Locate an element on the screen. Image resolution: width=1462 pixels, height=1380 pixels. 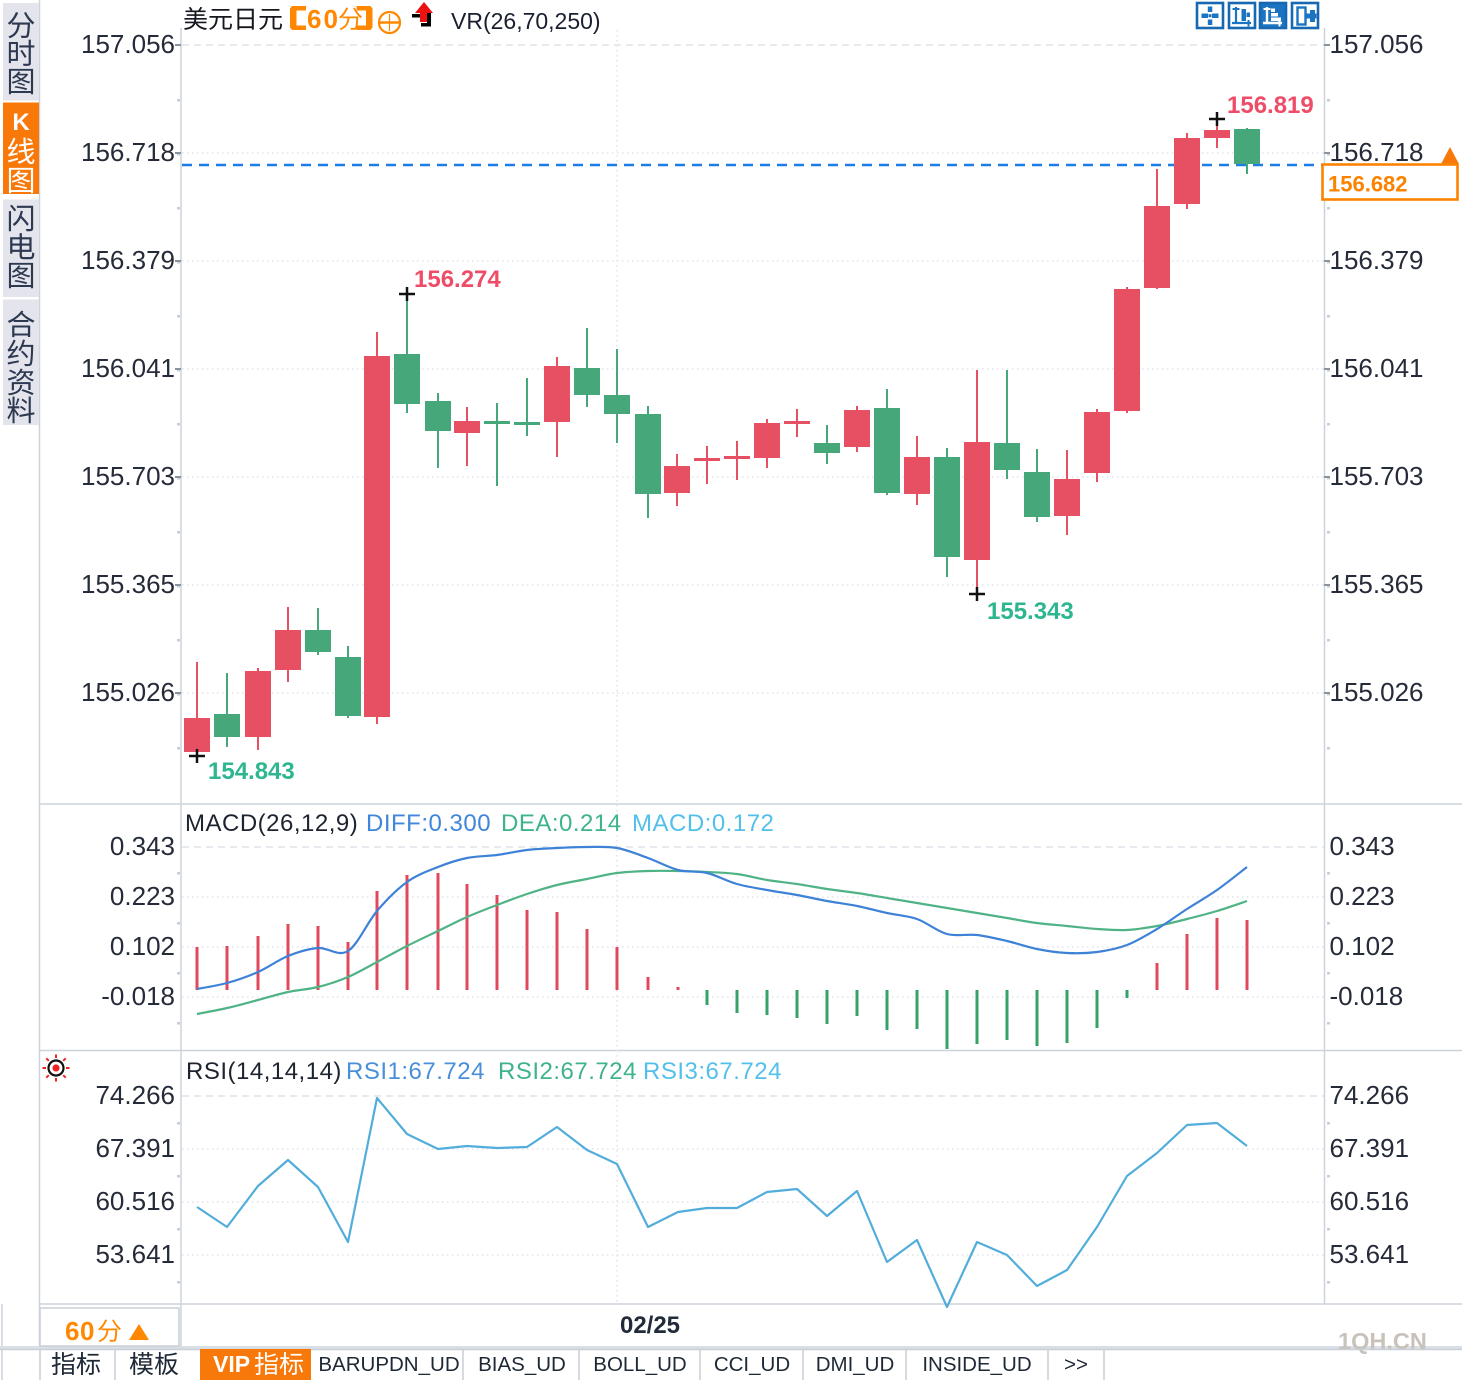
svg-text: 156.682 is located at coordinates (1368, 184).